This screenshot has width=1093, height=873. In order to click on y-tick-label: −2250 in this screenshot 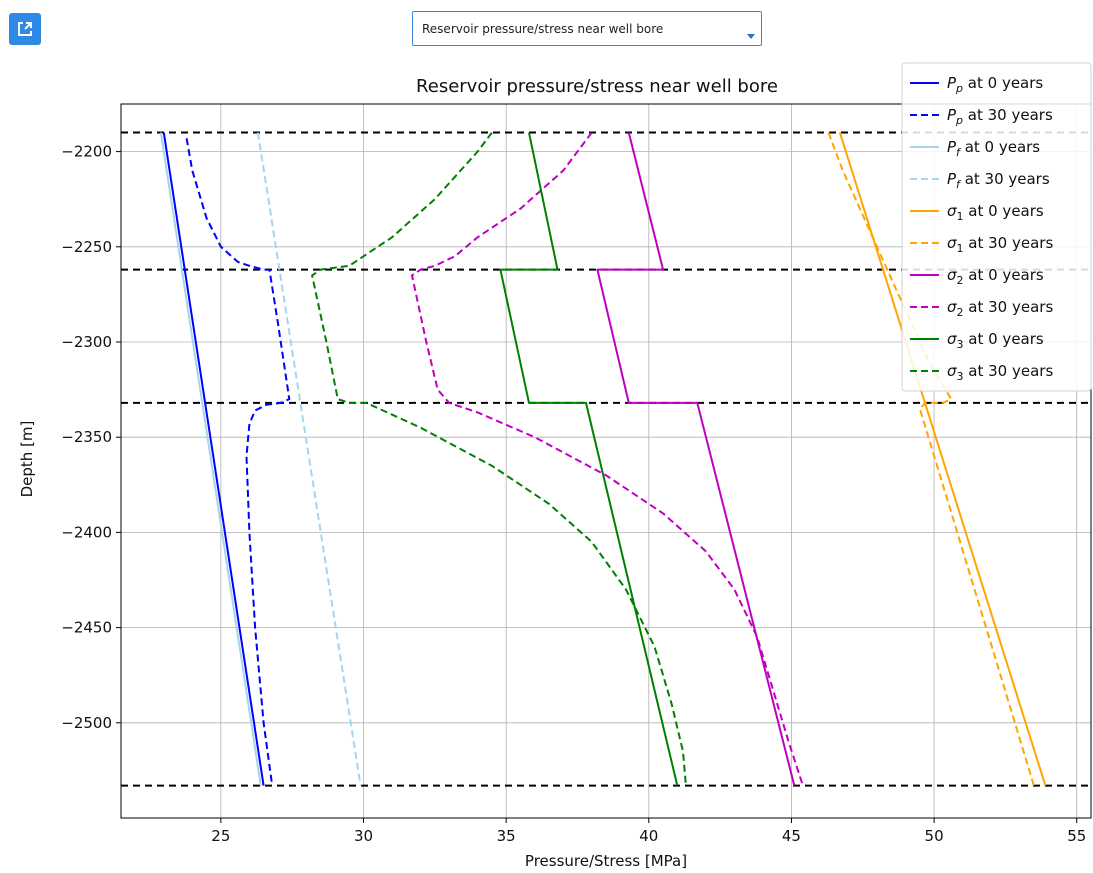, I will do `click(86, 247)`.